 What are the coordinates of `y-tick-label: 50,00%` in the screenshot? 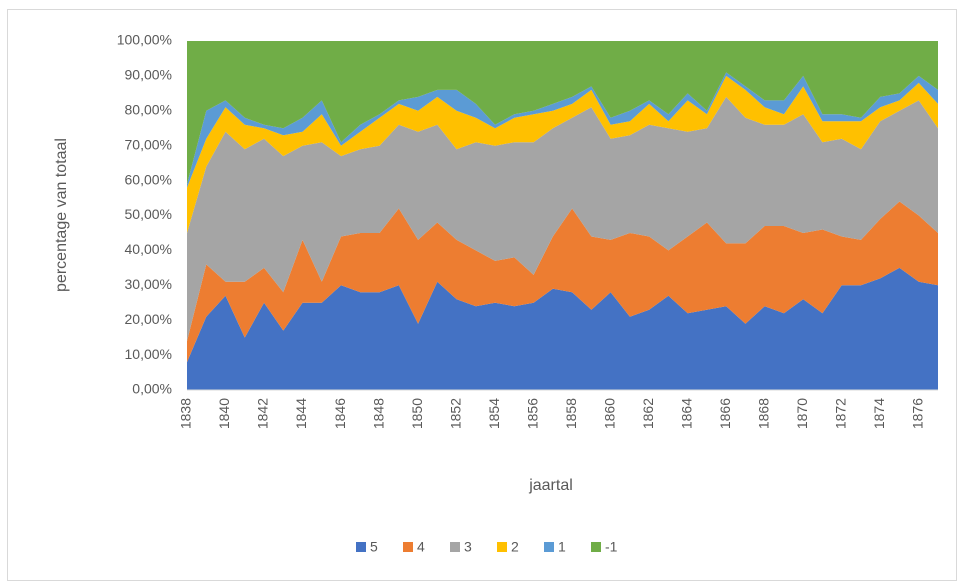 It's located at (148, 214).